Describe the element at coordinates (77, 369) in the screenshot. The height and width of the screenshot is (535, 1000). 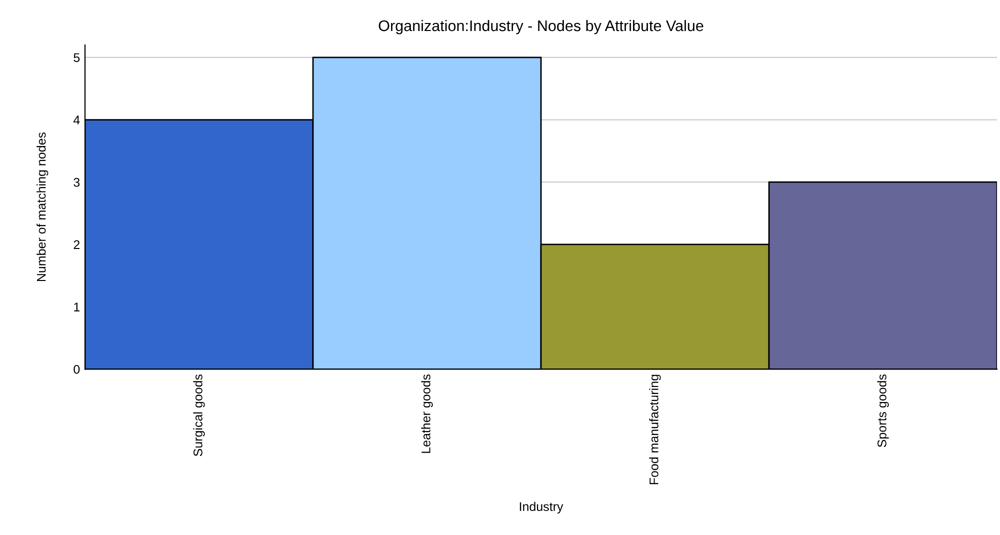
I see `y-tick-label: 0` at that location.